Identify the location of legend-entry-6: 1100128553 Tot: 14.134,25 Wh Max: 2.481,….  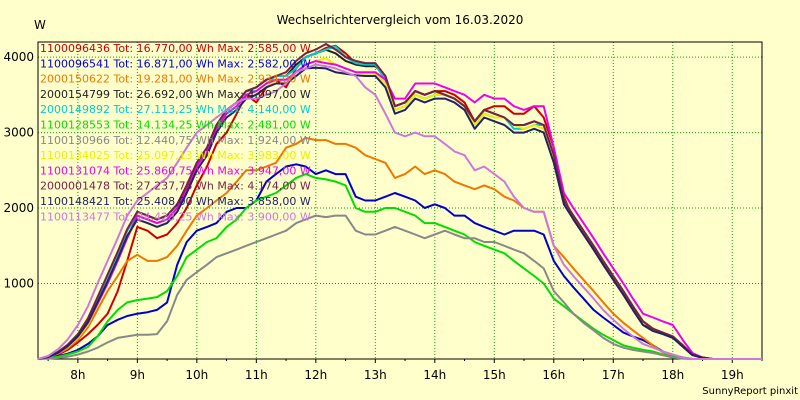
(175, 125).